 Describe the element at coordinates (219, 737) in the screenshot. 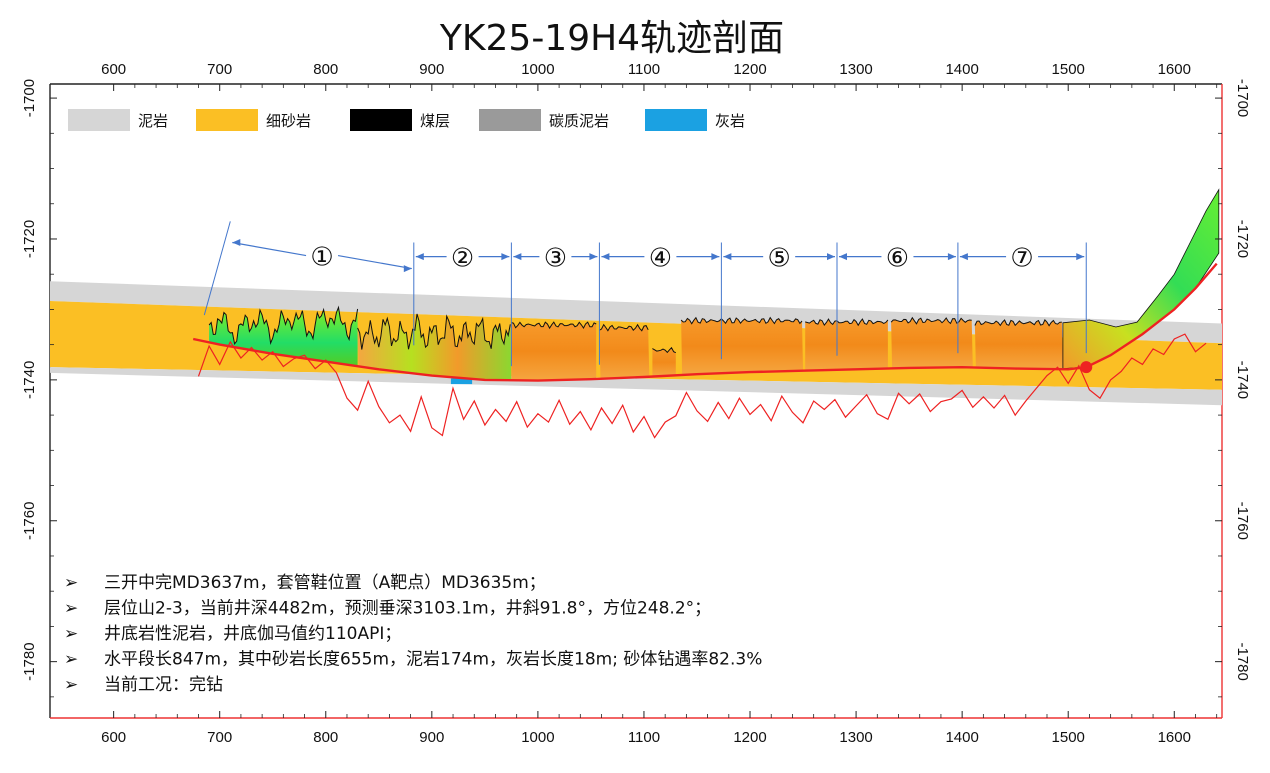

I see `x-tick-label-bottom: 700` at that location.